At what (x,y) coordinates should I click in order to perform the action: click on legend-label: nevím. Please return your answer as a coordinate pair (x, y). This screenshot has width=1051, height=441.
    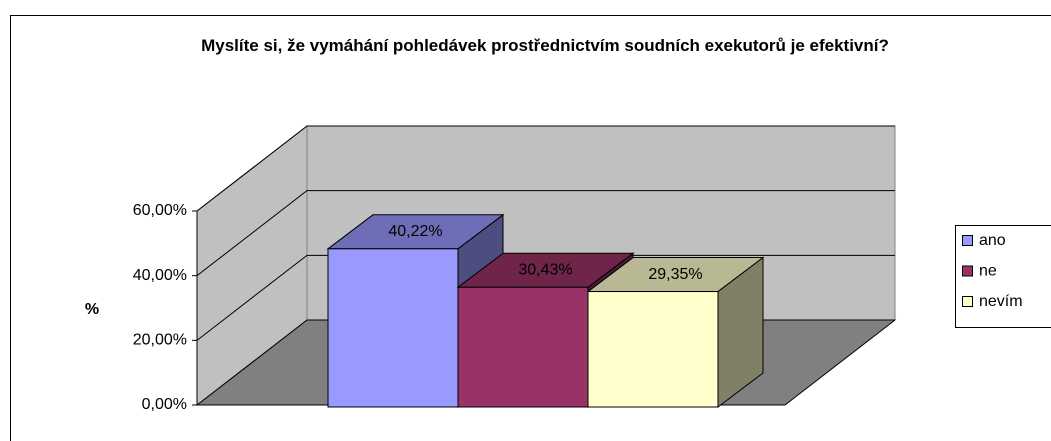
    Looking at the image, I should click on (1001, 301).